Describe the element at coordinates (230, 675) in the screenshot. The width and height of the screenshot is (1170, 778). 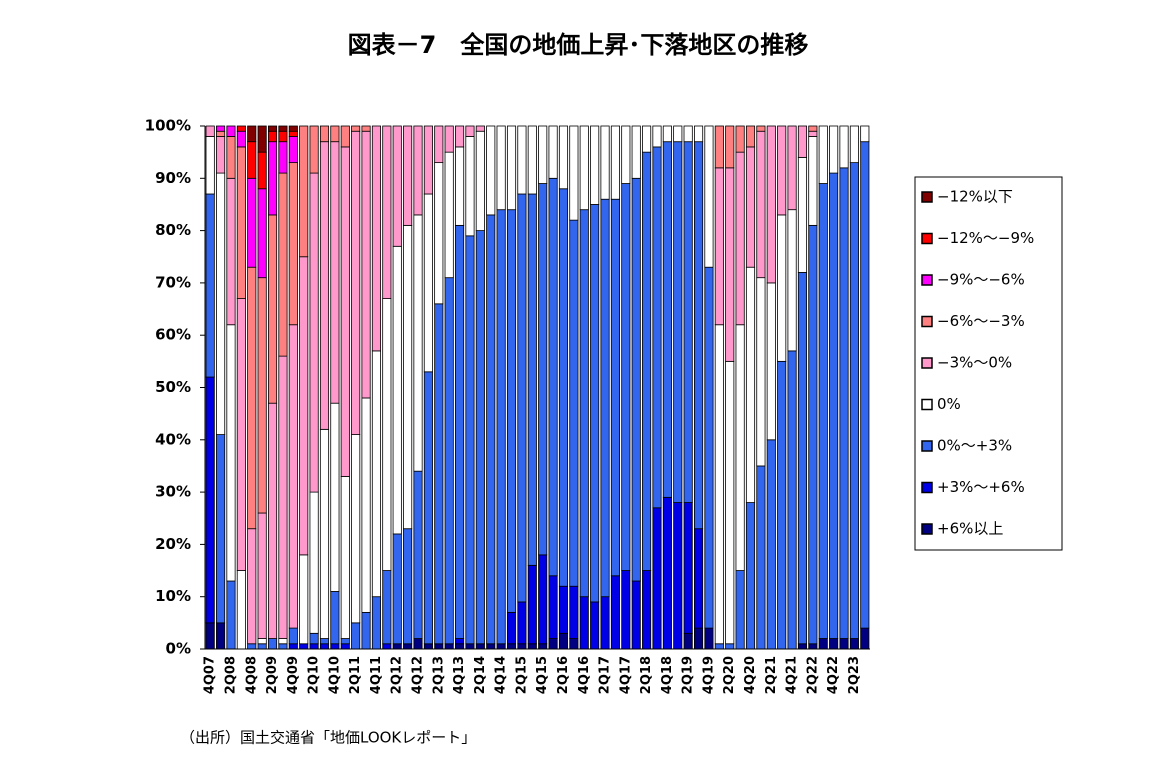
I see `x-tick-label: 2Q08` at that location.